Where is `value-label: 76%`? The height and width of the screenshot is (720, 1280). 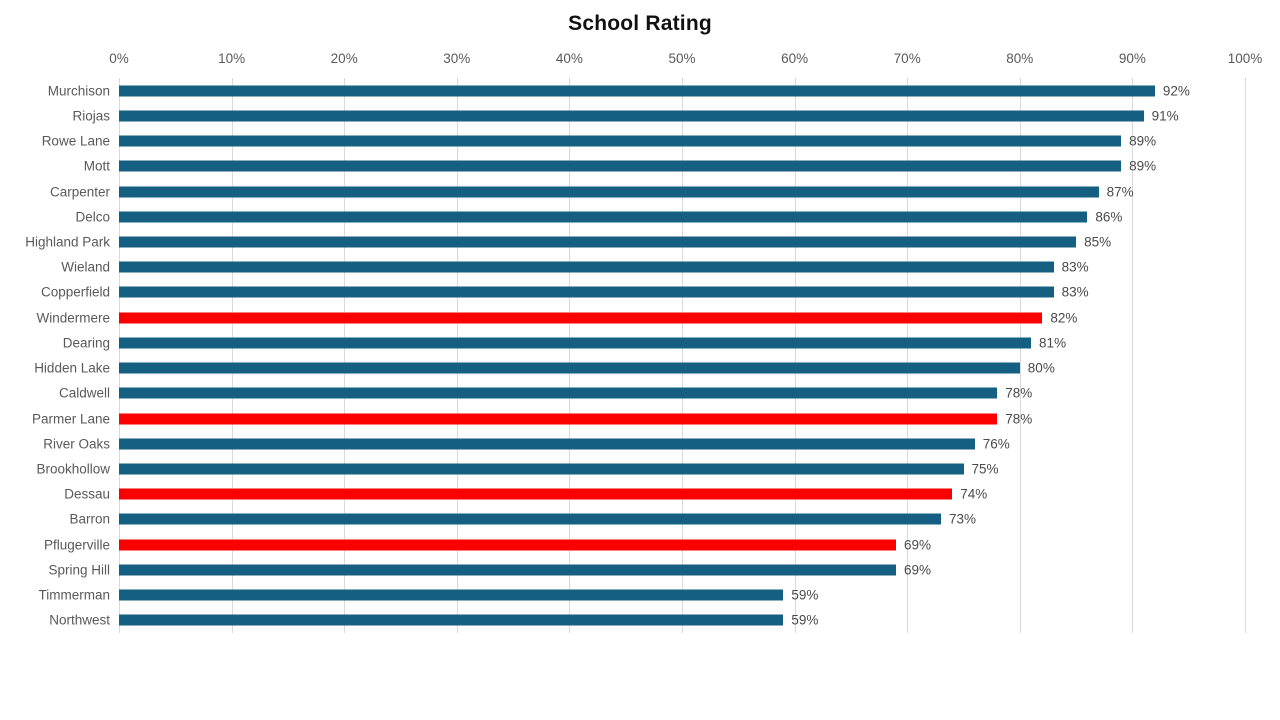
value-label: 76% is located at coordinates (996, 444).